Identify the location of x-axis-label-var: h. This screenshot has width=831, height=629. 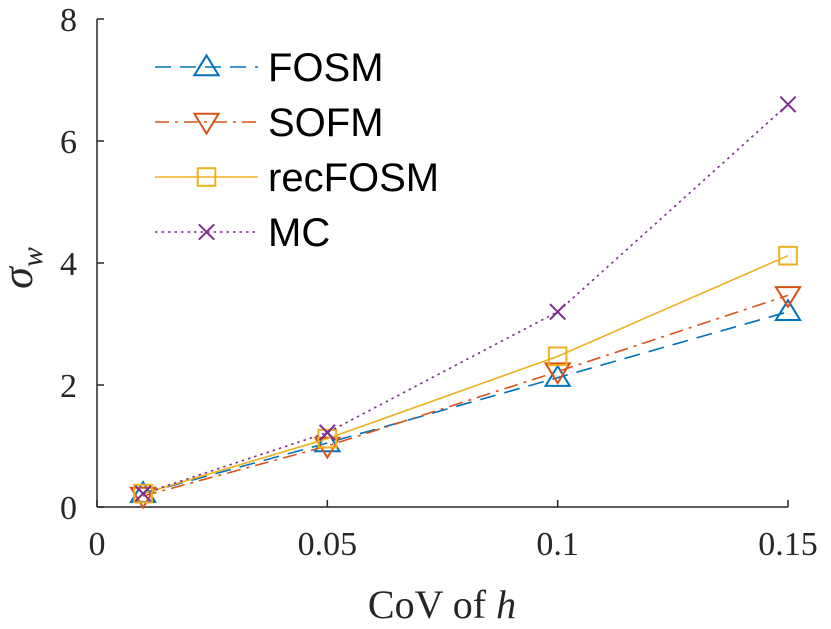
(506, 604).